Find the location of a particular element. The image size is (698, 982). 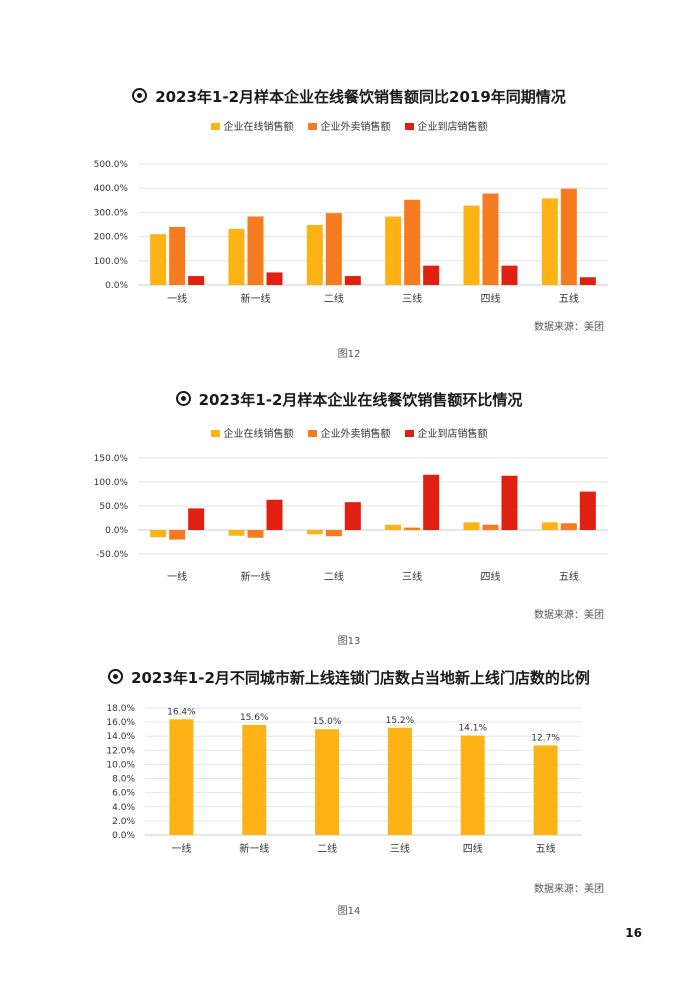

y-tick-label: 6.0% is located at coordinates (123, 794).